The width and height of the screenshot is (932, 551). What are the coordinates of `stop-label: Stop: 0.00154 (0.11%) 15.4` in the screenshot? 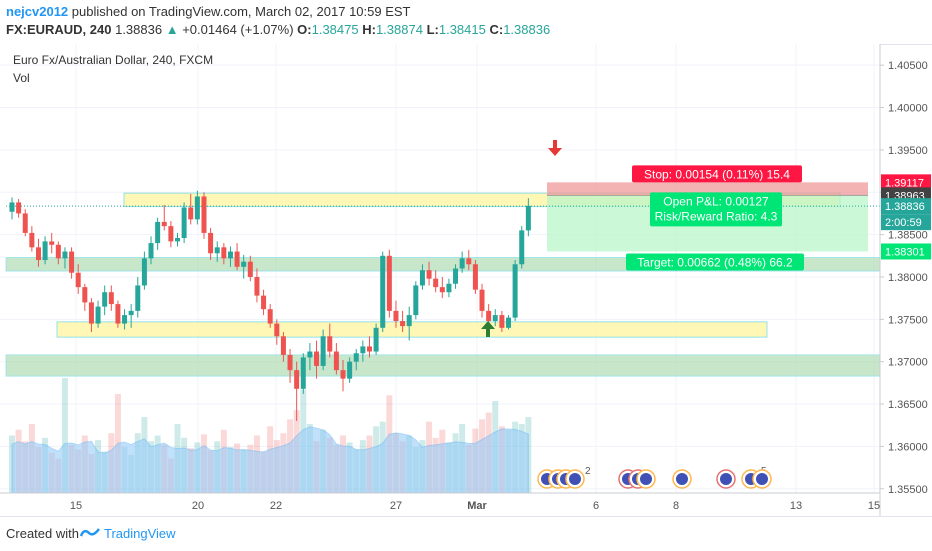 It's located at (717, 174).